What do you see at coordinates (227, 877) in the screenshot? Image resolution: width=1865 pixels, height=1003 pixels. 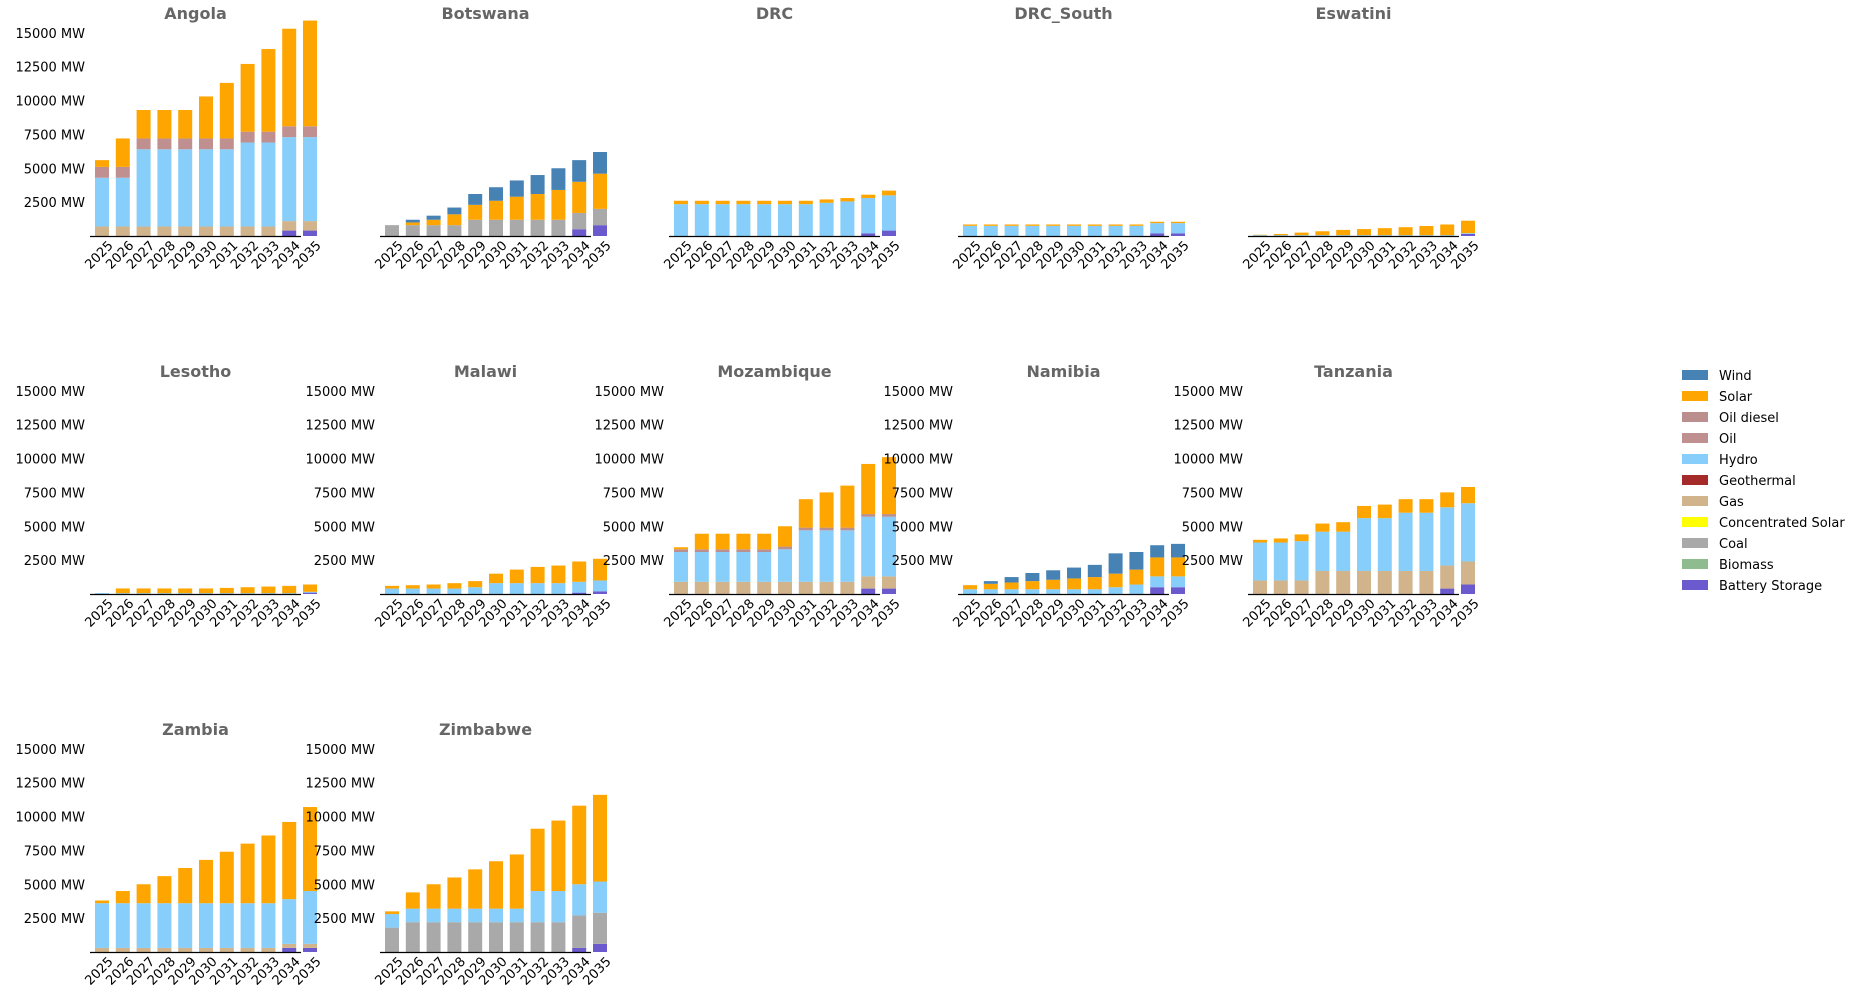 I see `bar-segment-solar-2031` at bounding box center [227, 877].